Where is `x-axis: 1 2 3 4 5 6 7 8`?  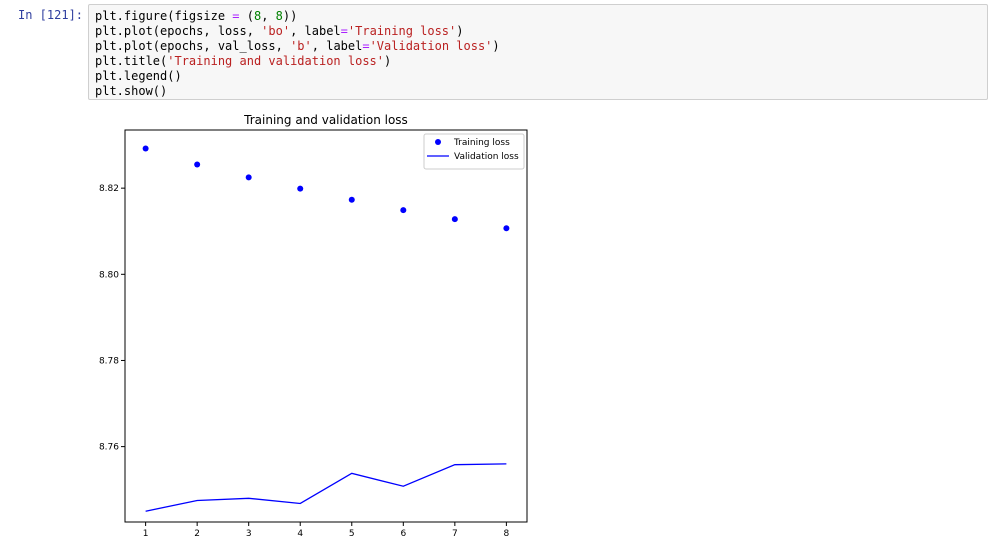
x-axis: 1 2 3 4 5 6 7 8 is located at coordinates (326, 530).